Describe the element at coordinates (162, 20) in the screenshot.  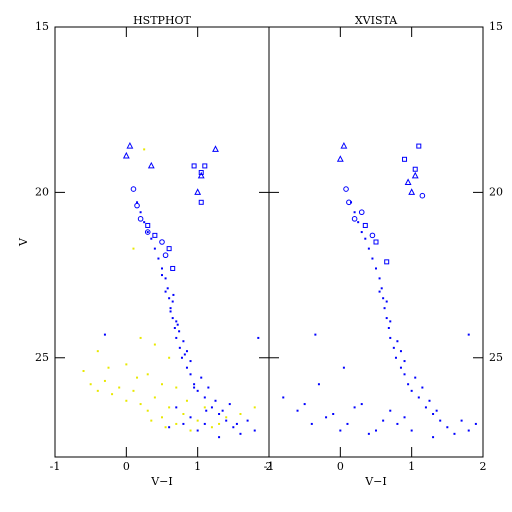
I see `panel-title: HSTPHOT` at that location.